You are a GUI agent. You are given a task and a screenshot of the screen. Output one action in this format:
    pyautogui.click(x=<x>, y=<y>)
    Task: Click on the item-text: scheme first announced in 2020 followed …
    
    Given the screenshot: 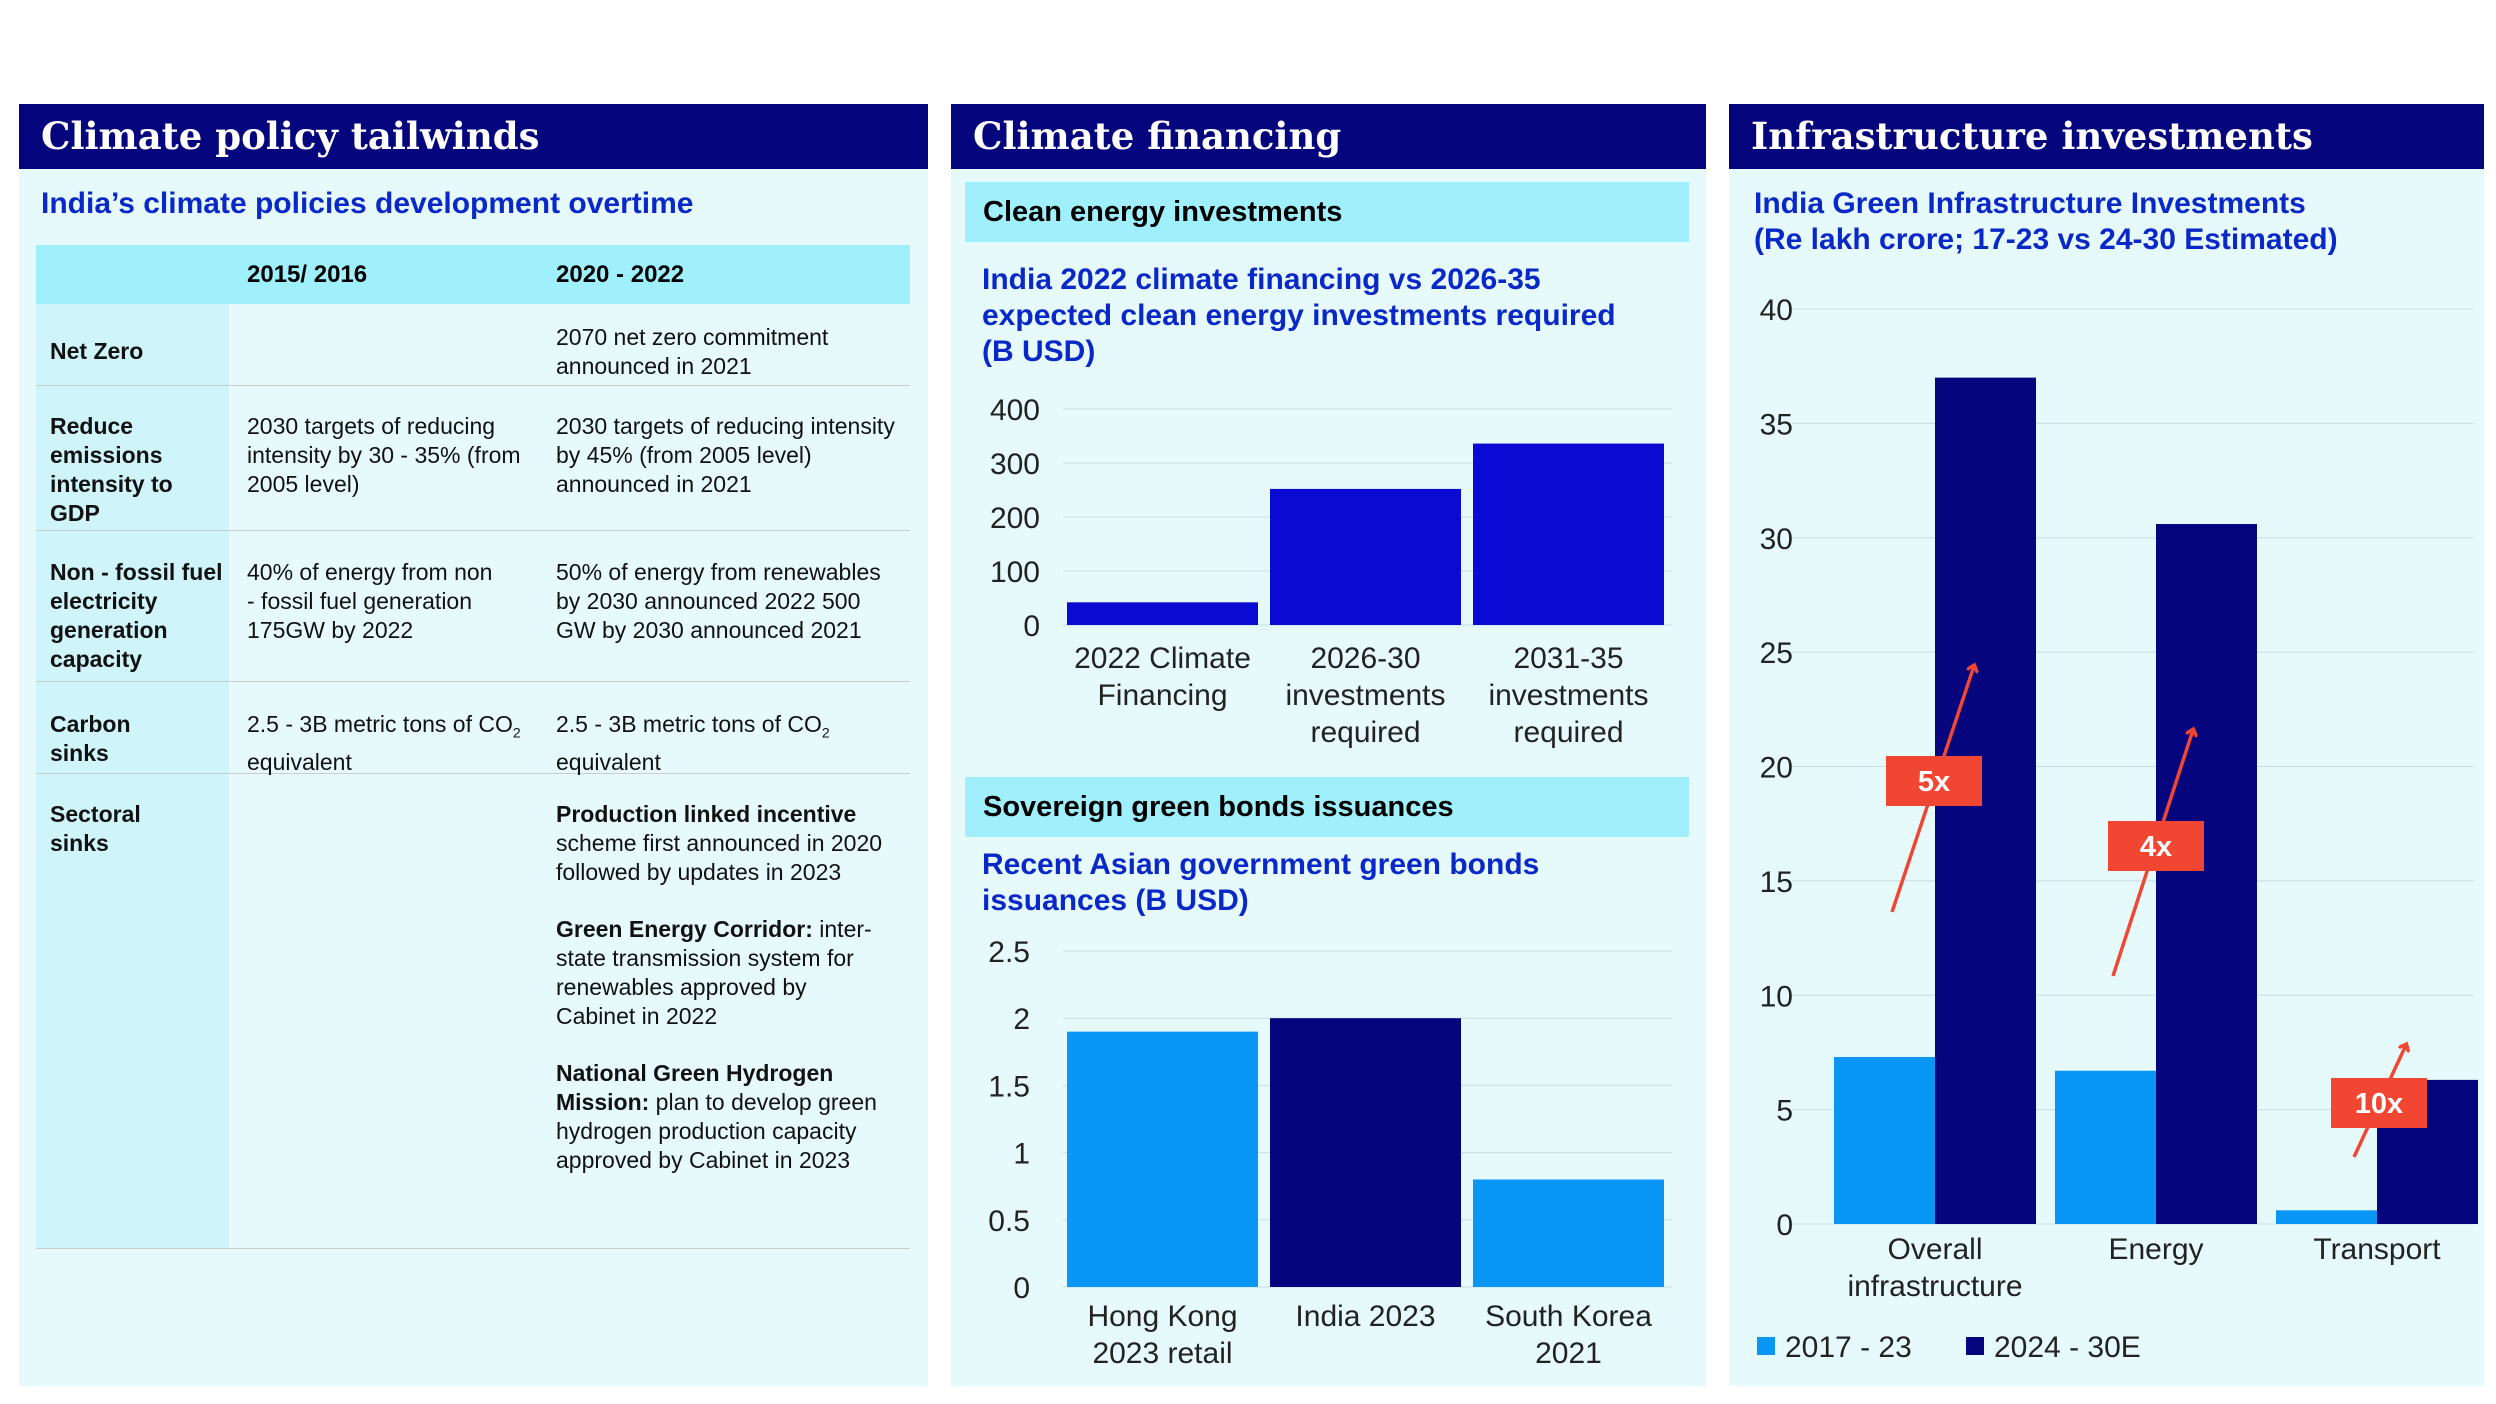 What is the action you would take?
    pyautogui.click(x=719, y=857)
    